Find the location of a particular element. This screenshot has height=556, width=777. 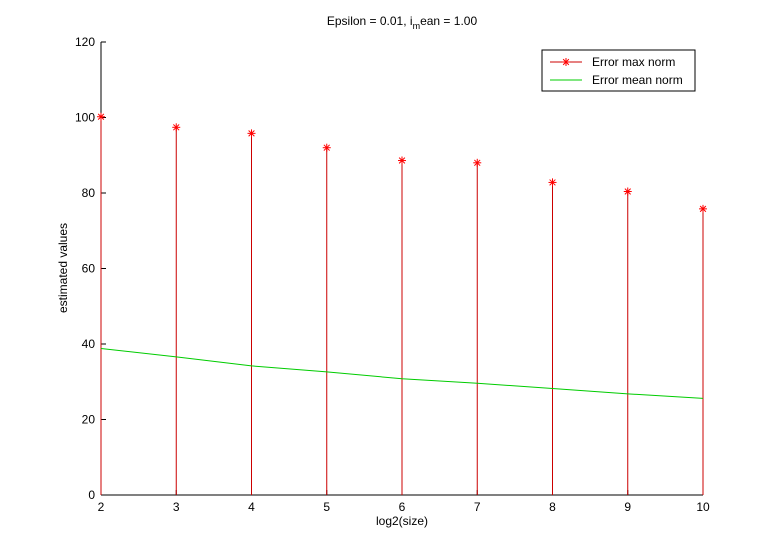

x-tick-label: 6 is located at coordinates (402, 507).